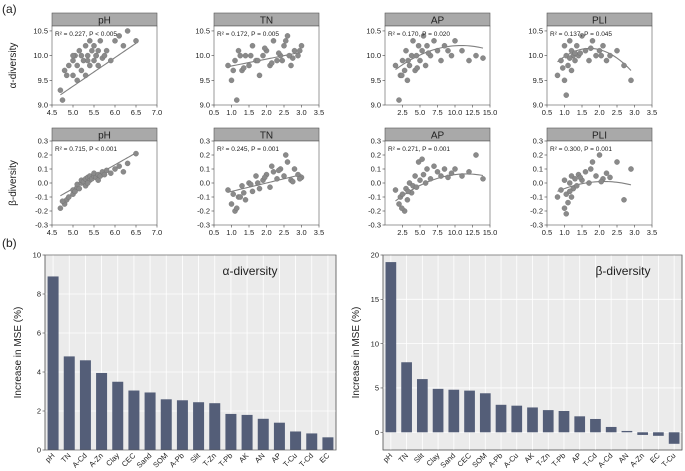 Image resolution: width=685 pixels, height=471 pixels. What do you see at coordinates (9, 243) in the screenshot?
I see `panel-b-label: (b)` at bounding box center [9, 243].